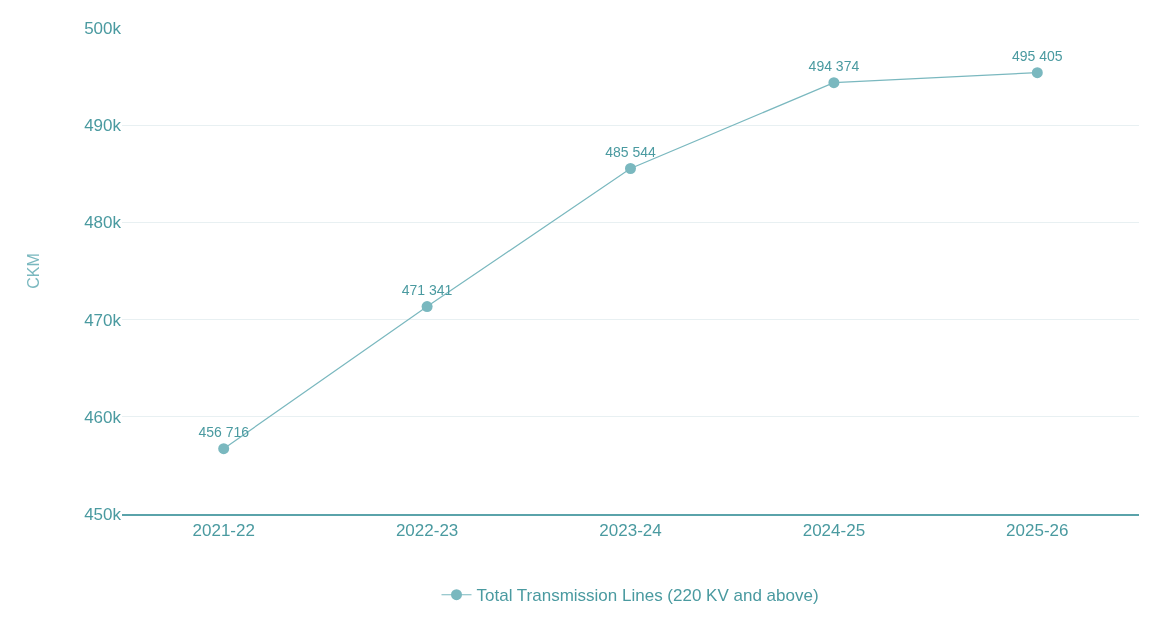 The image size is (1149, 623). I want to click on y-tick-label: 480k, so click(103, 223).